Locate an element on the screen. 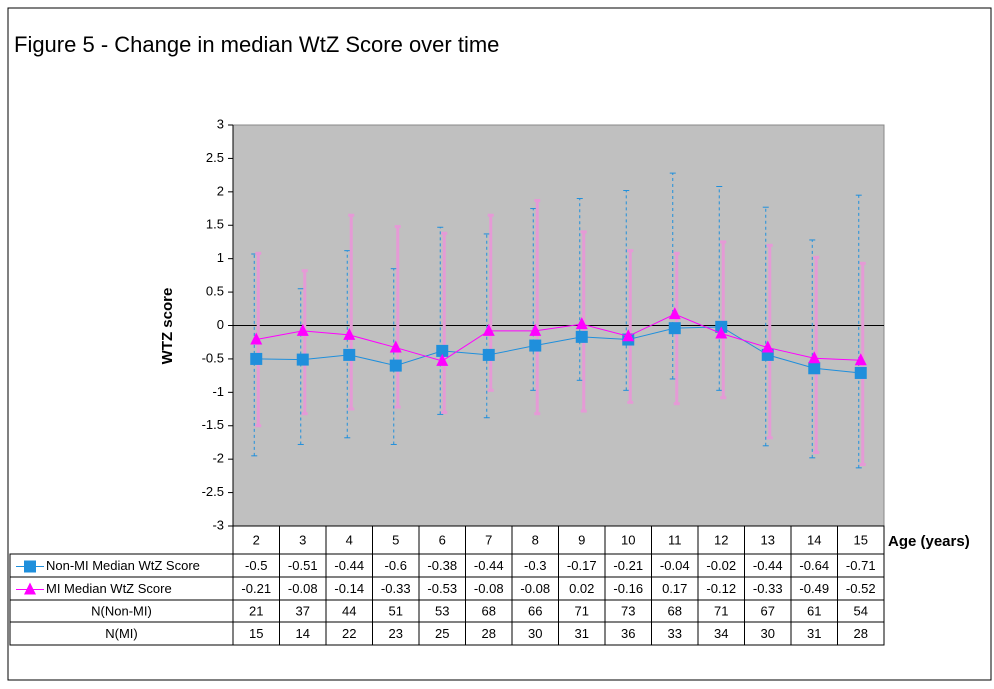 The image size is (994, 689). x-tick-label: 2 is located at coordinates (256, 539).